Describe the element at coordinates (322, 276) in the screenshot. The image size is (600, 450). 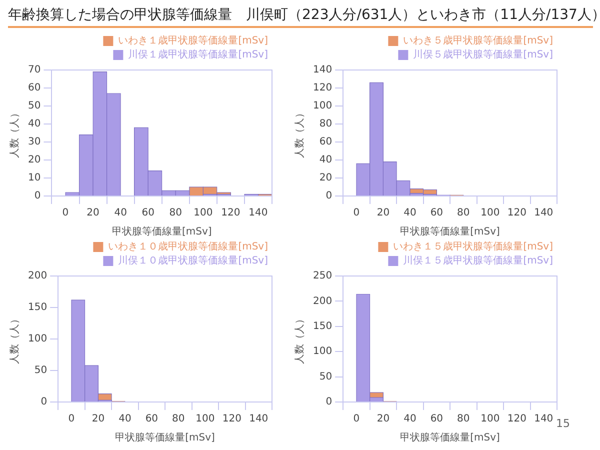
I see `y-tick-label: 250` at that location.